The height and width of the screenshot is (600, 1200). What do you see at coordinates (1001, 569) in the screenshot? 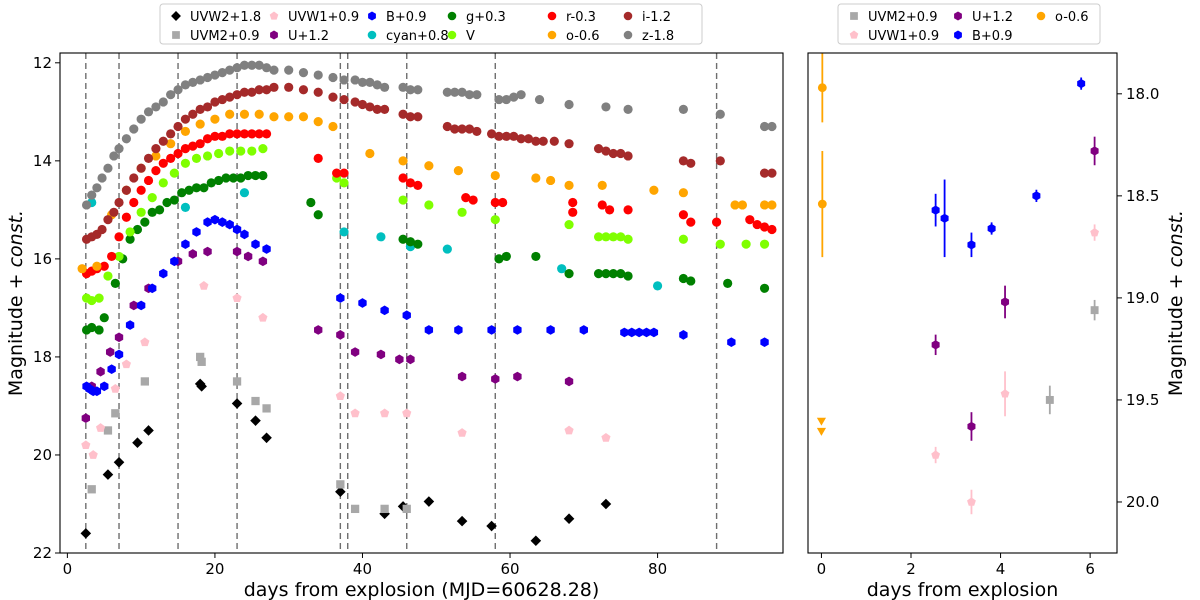
I see `x-tick-label: 4` at bounding box center [1001, 569].